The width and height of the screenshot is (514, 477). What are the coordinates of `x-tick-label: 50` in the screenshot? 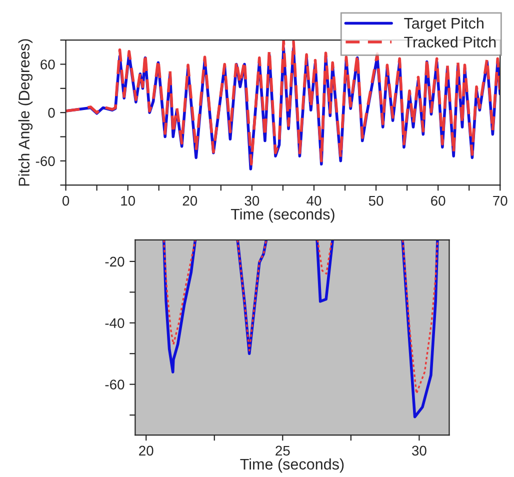 It's located at (376, 201).